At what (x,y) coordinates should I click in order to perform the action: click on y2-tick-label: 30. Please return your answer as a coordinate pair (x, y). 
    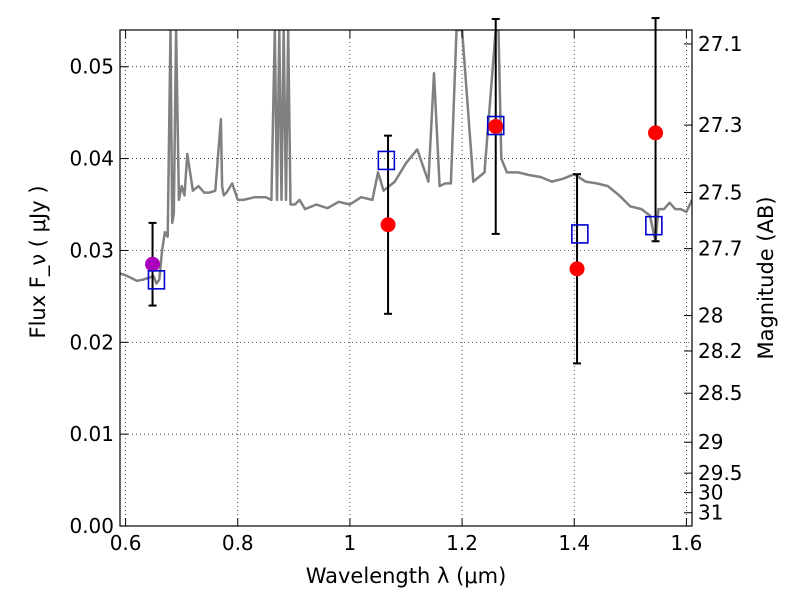
    Looking at the image, I should click on (710, 493).